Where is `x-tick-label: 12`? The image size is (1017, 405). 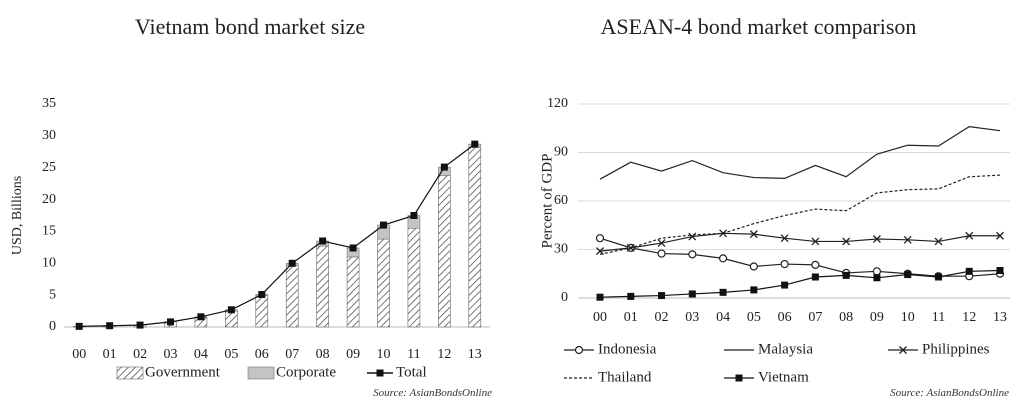
x-tick-label: 12 is located at coordinates (969, 317).